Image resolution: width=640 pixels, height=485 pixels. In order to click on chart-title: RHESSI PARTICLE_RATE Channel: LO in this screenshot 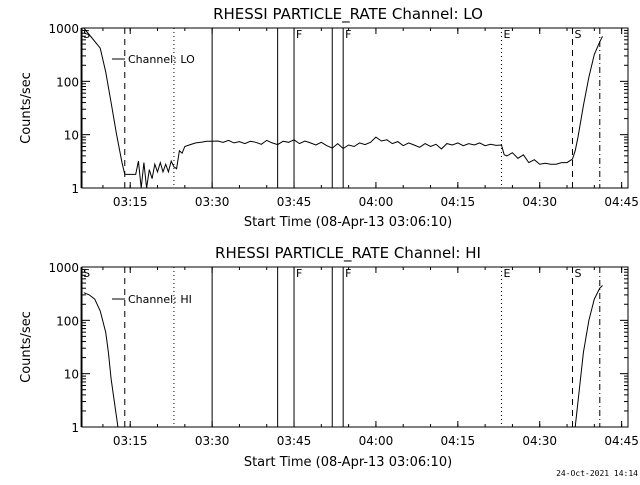, I will do `click(348, 14)`.